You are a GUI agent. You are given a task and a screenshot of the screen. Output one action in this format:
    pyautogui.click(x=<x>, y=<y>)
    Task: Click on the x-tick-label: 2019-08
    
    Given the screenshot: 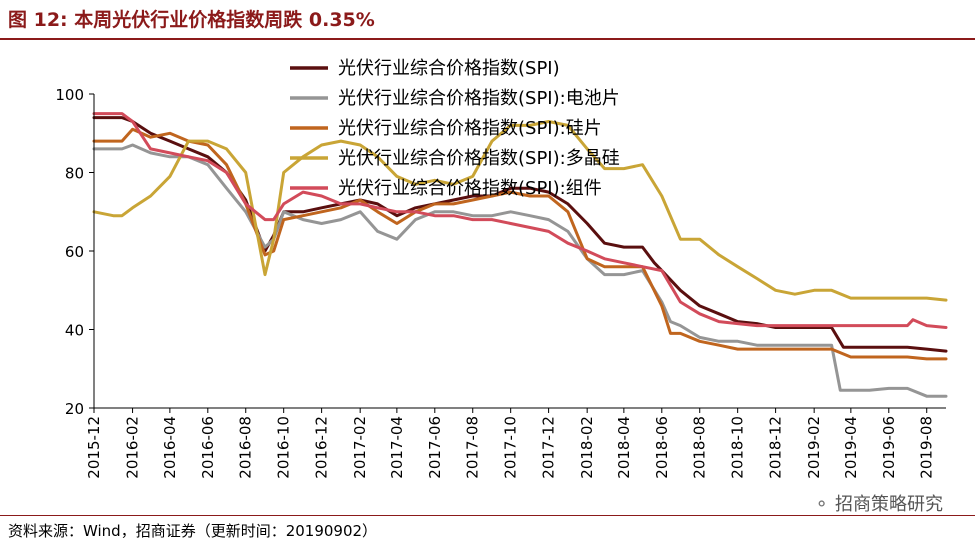 What is the action you would take?
    pyautogui.click(x=927, y=447)
    